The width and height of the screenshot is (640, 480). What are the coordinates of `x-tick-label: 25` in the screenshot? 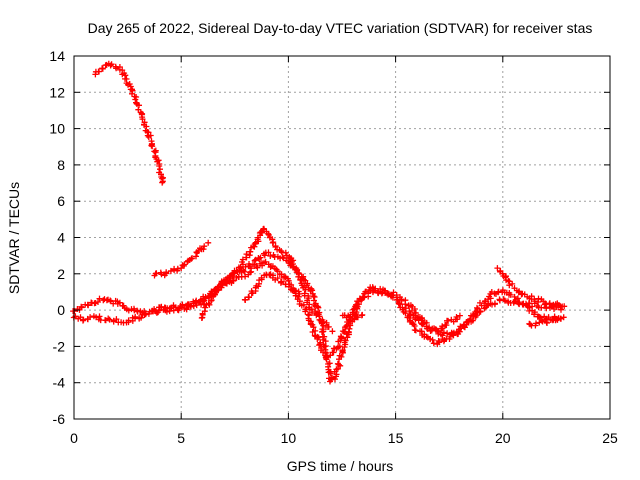 It's located at (610, 438).